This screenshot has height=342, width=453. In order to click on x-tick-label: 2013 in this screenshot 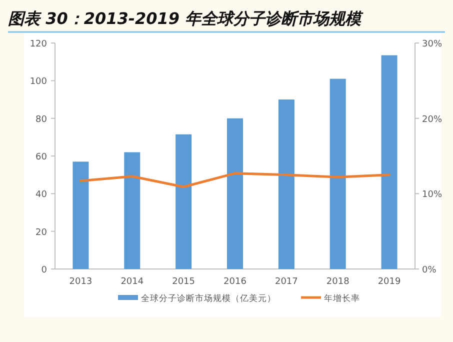, I will do `click(80, 282)`.